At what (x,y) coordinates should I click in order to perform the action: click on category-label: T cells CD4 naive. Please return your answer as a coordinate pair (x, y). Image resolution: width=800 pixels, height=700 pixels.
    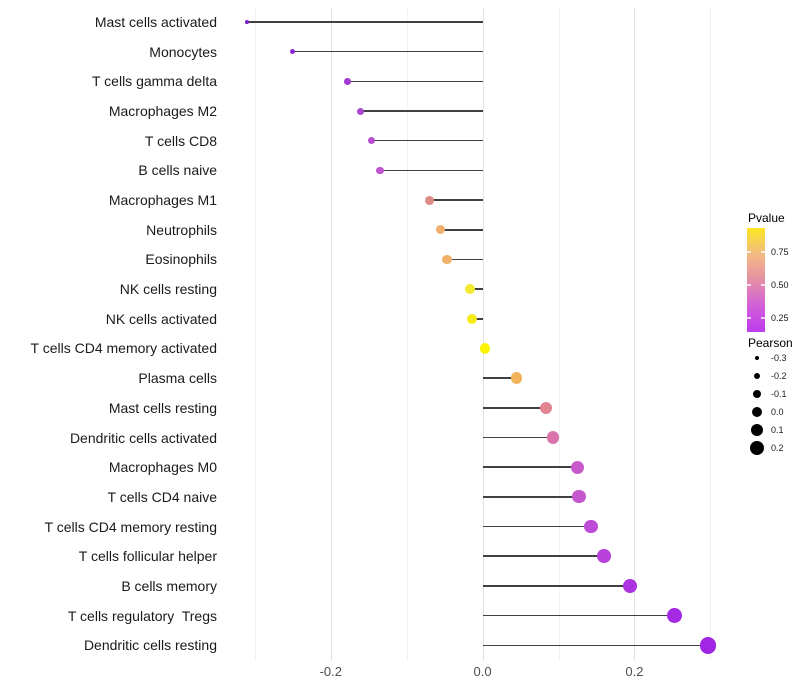
    Looking at the image, I should click on (162, 496).